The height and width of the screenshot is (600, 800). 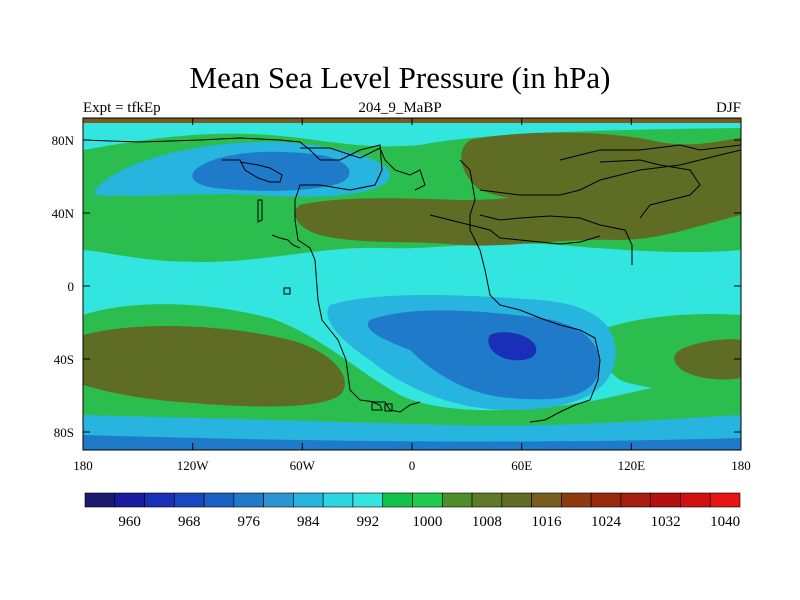 I want to click on experiment-label: Expt = tfkEp, so click(x=122, y=108).